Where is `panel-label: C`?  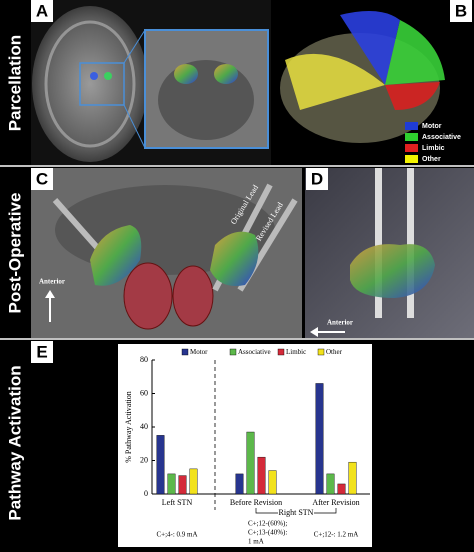
panel-label: C is located at coordinates (42, 178).